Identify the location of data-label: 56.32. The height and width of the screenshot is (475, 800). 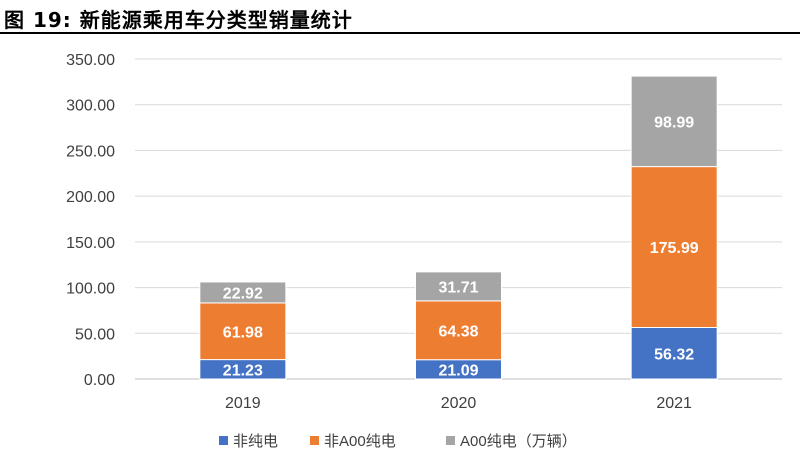
(674, 354).